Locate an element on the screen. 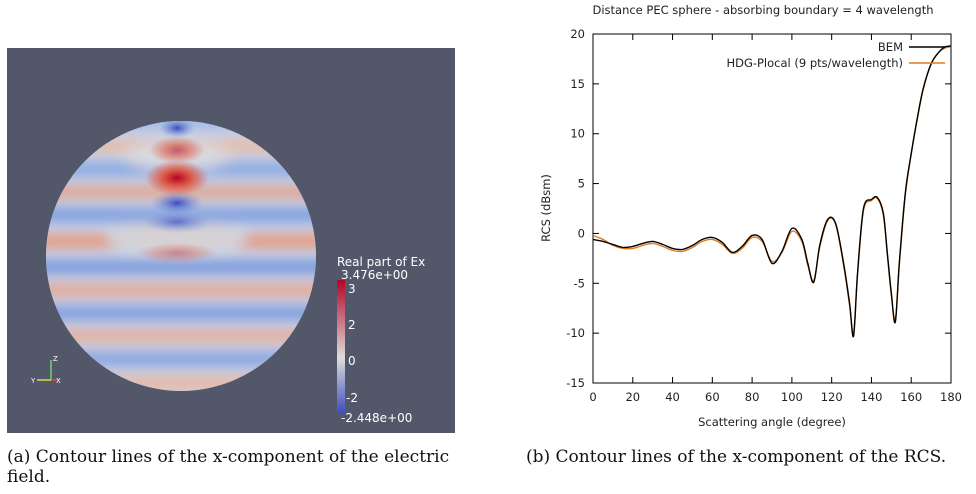 This screenshot has width=976, height=494. x-tick-label: 40 is located at coordinates (672, 397).